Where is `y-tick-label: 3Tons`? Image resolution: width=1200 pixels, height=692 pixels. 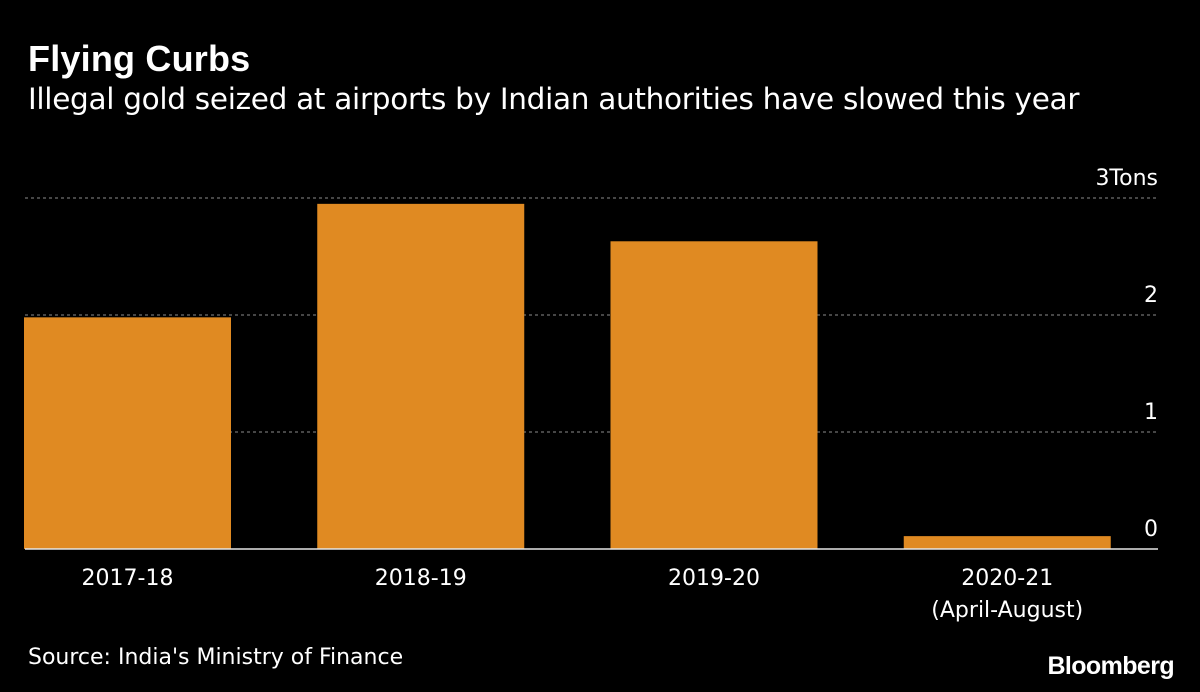
y-tick-label: 3Tons is located at coordinates (1126, 178).